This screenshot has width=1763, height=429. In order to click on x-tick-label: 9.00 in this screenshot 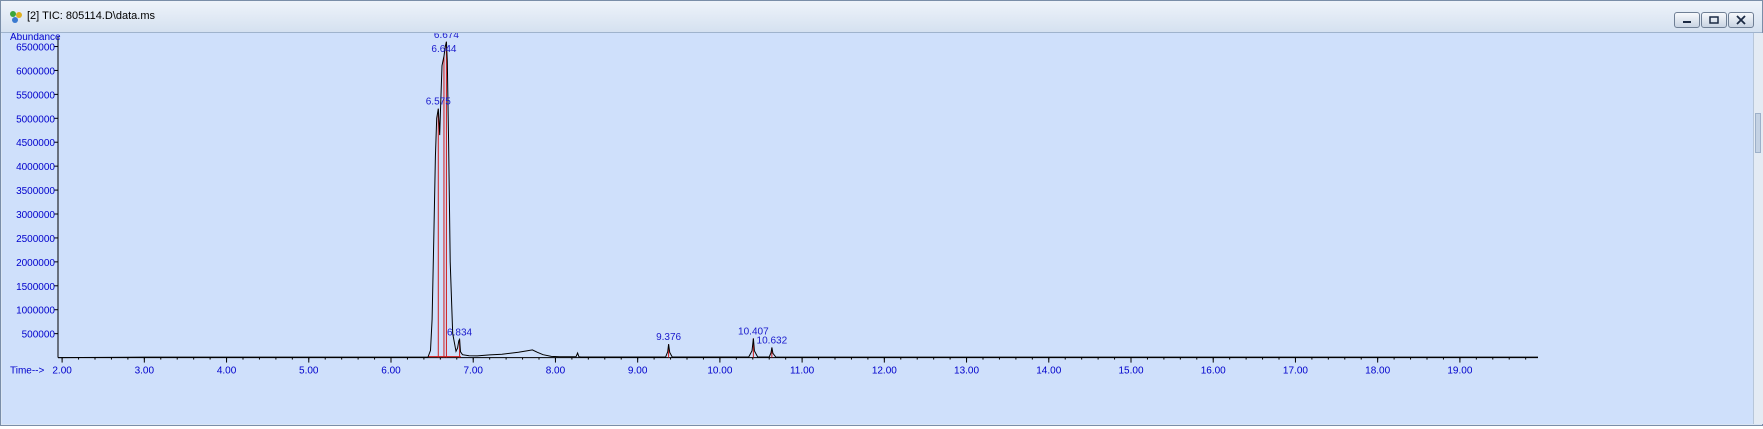, I will do `click(638, 371)`.